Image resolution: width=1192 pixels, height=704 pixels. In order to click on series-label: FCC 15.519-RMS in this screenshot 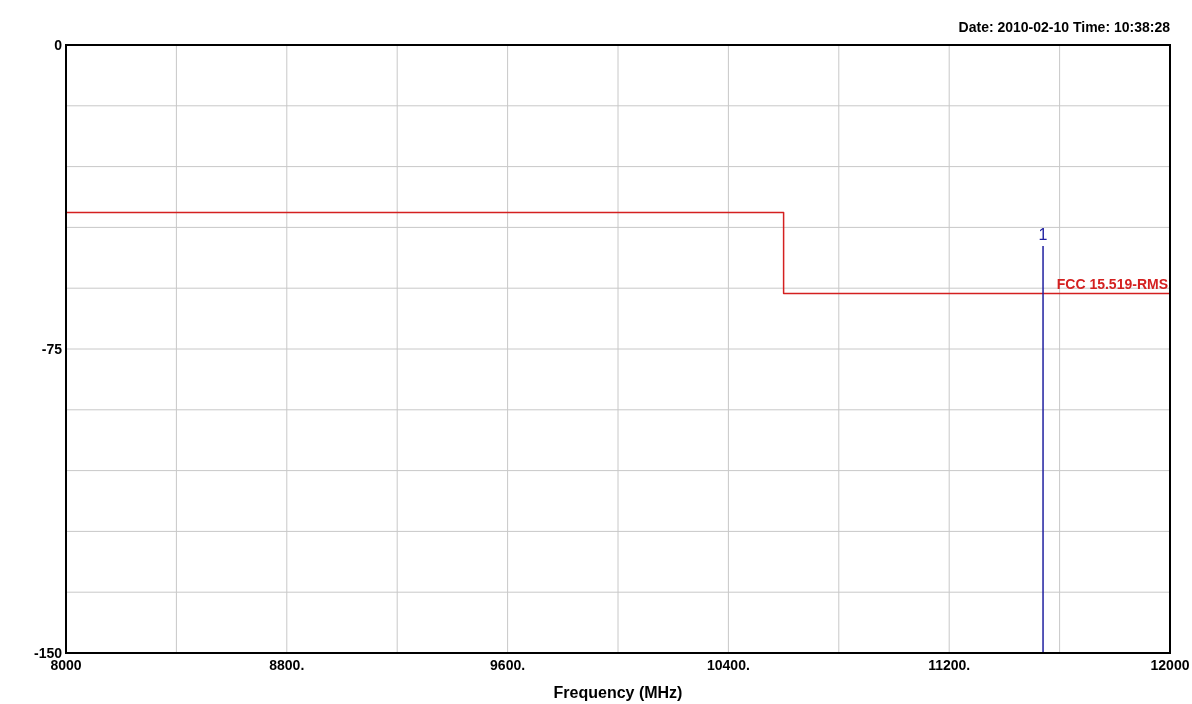, I will do `click(1112, 284)`.